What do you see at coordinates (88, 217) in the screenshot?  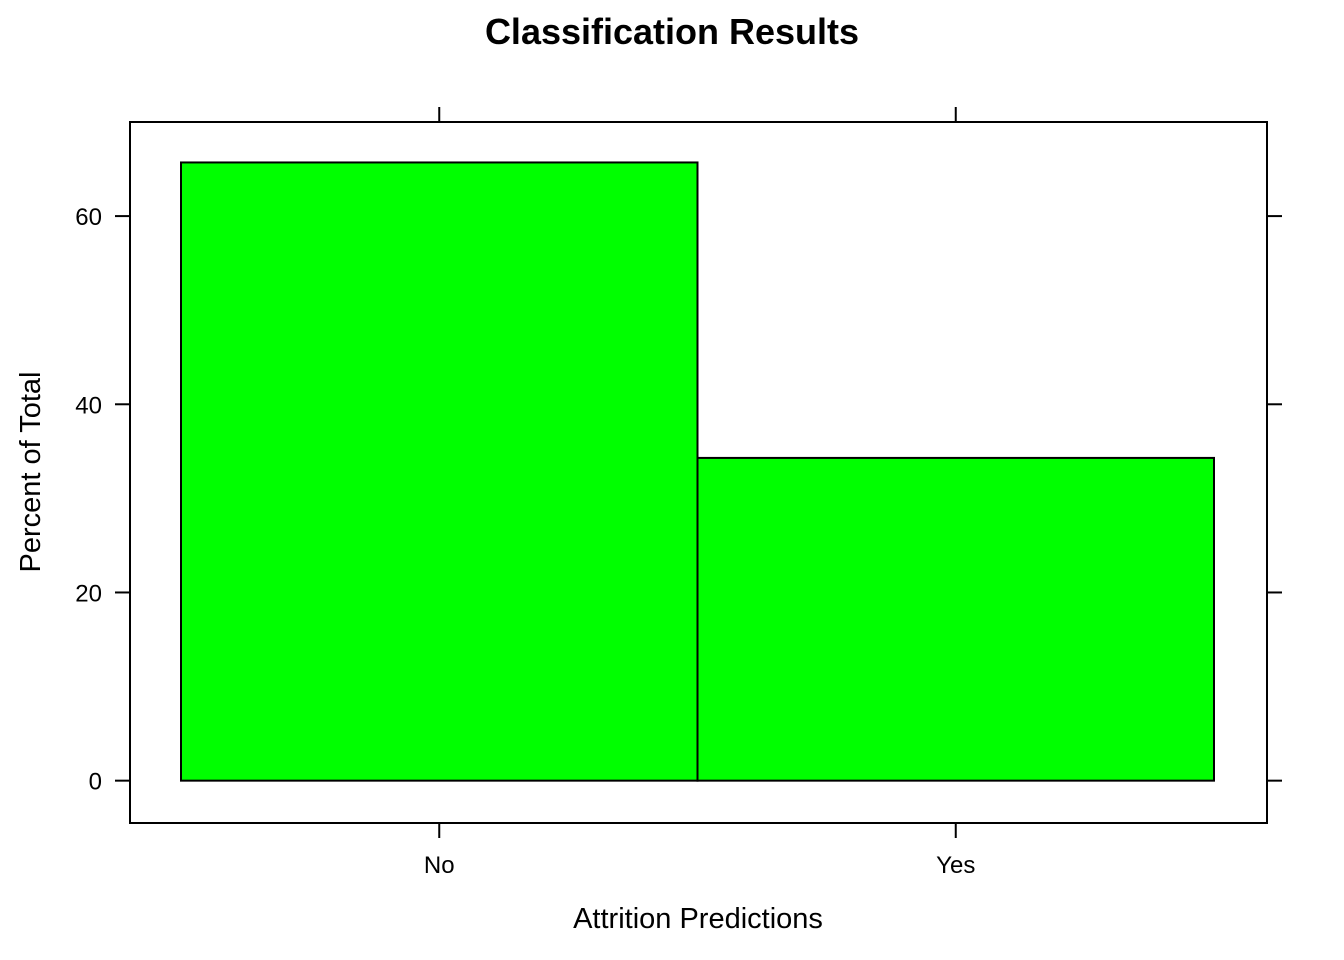 I see `y-tick-label: 60` at bounding box center [88, 217].